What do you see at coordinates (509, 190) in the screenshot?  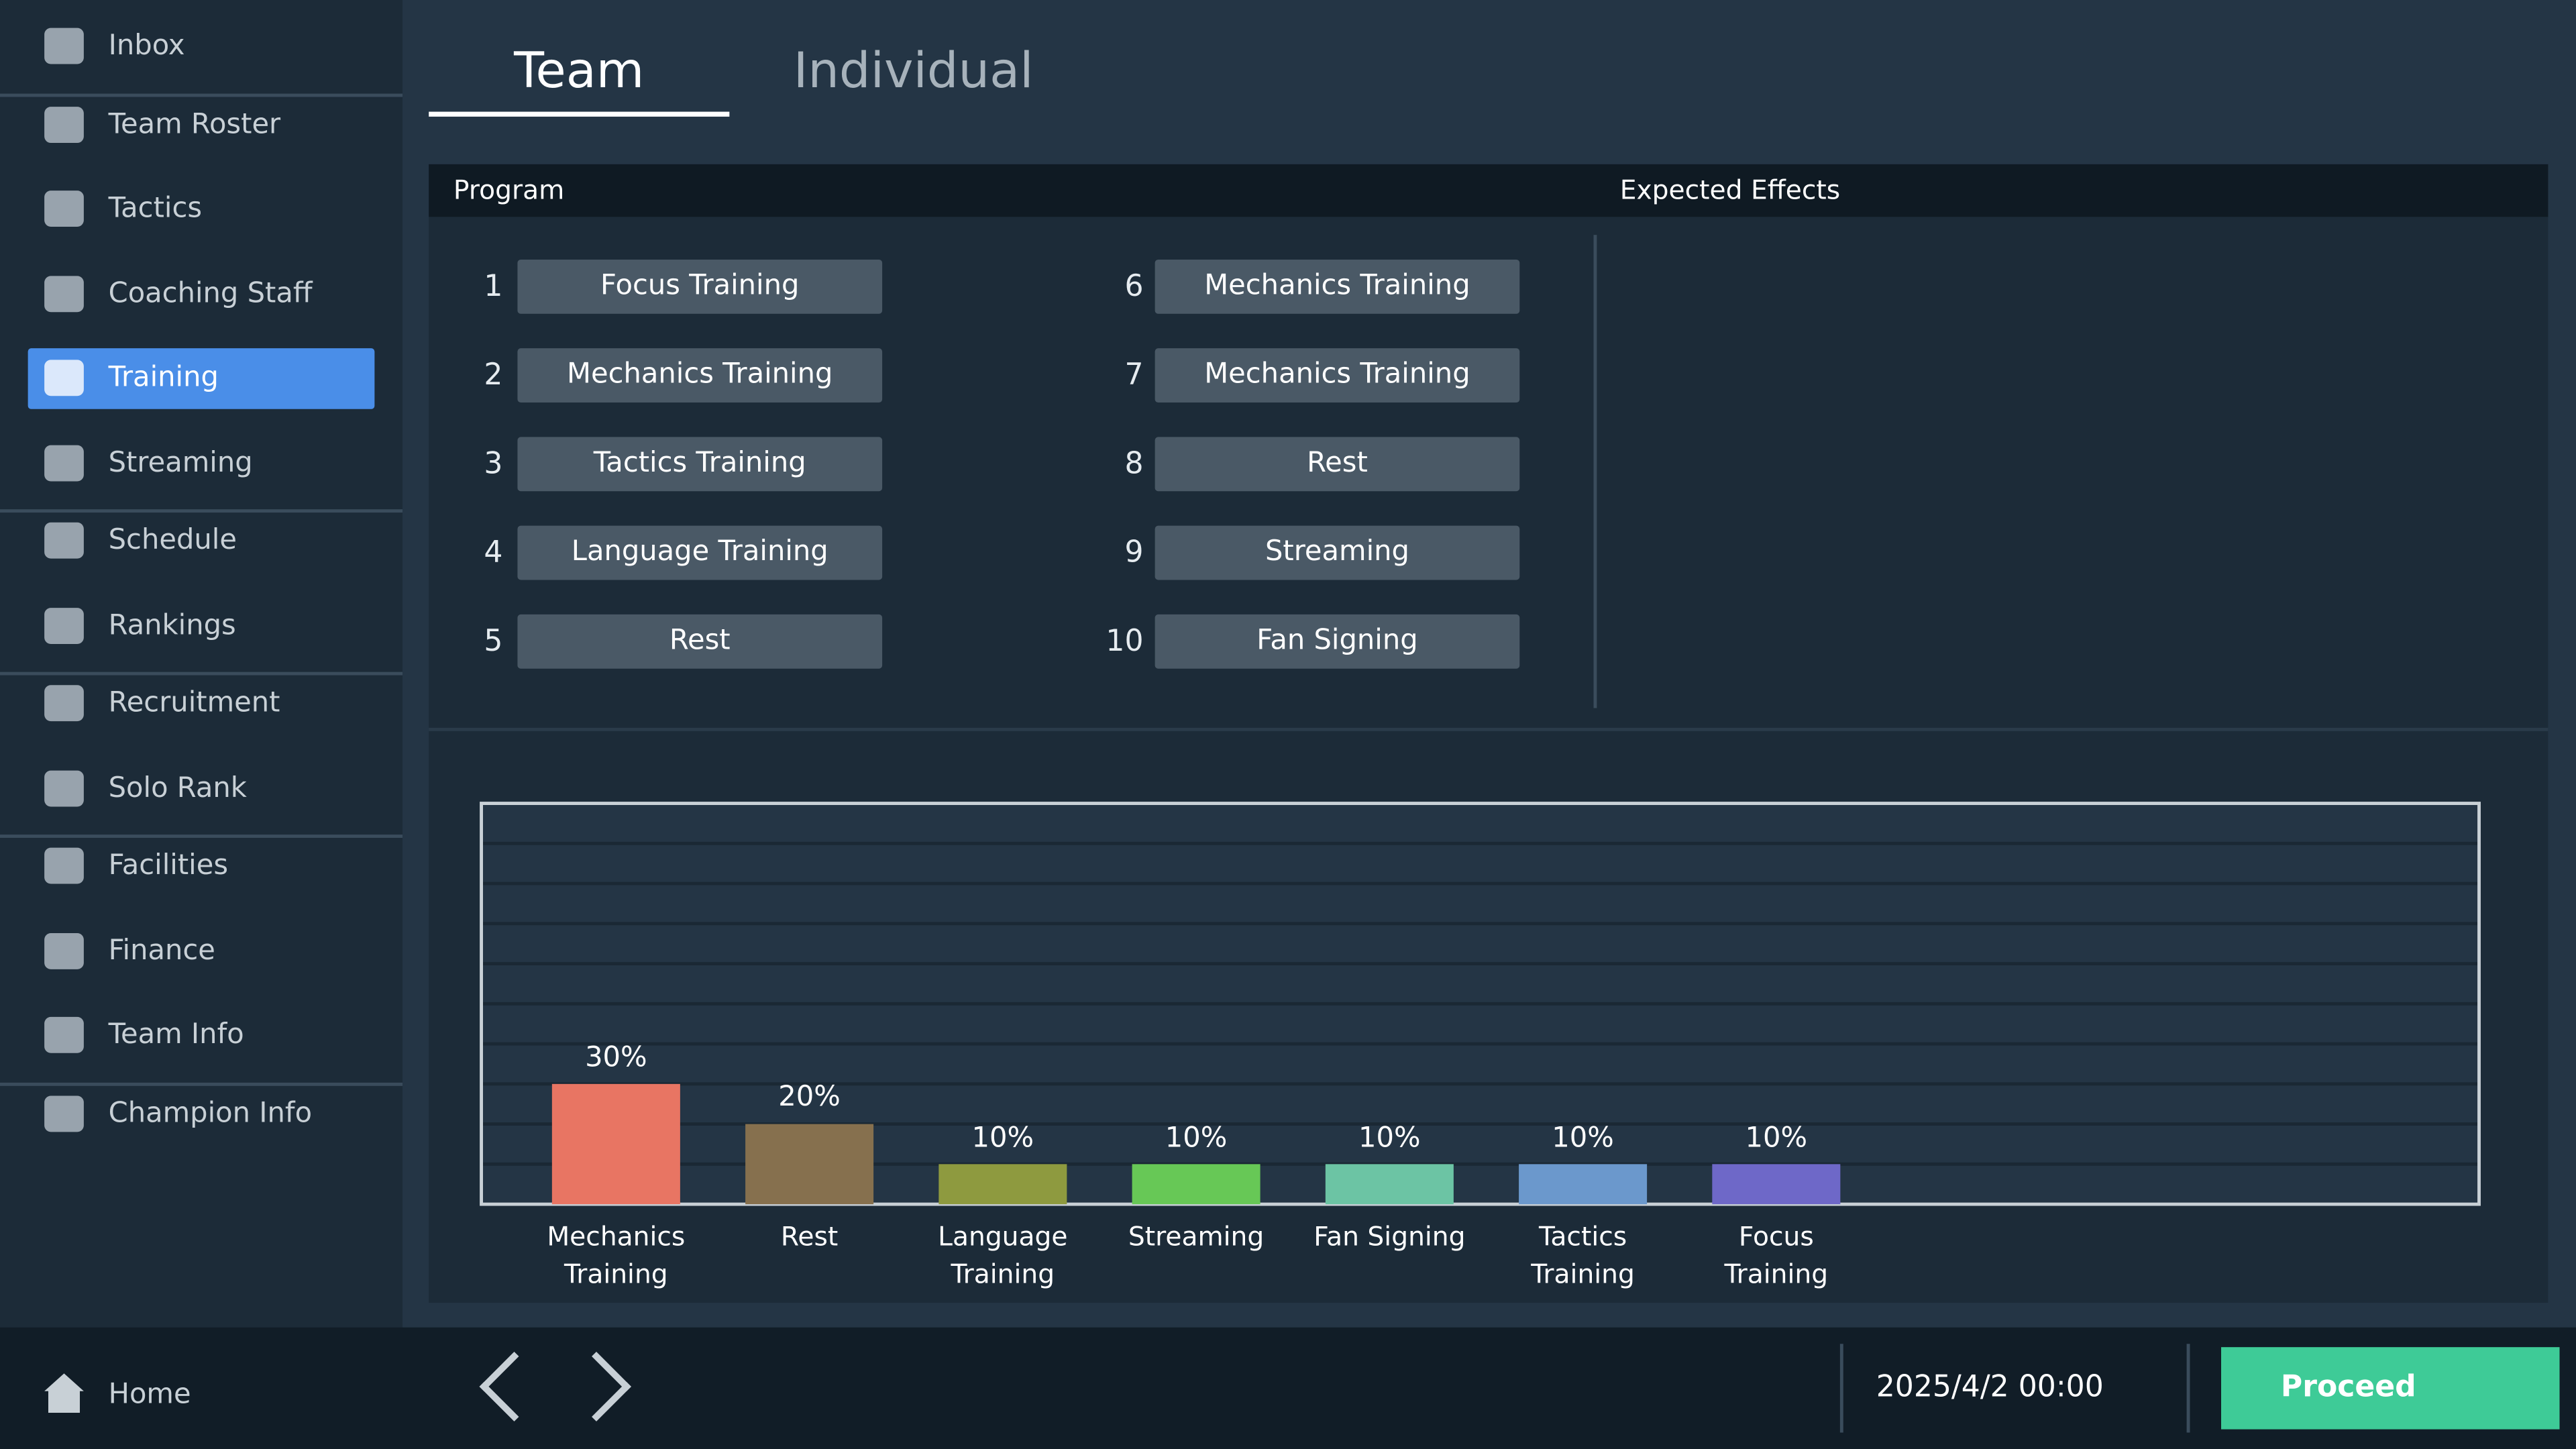 I see `header-text: Program` at bounding box center [509, 190].